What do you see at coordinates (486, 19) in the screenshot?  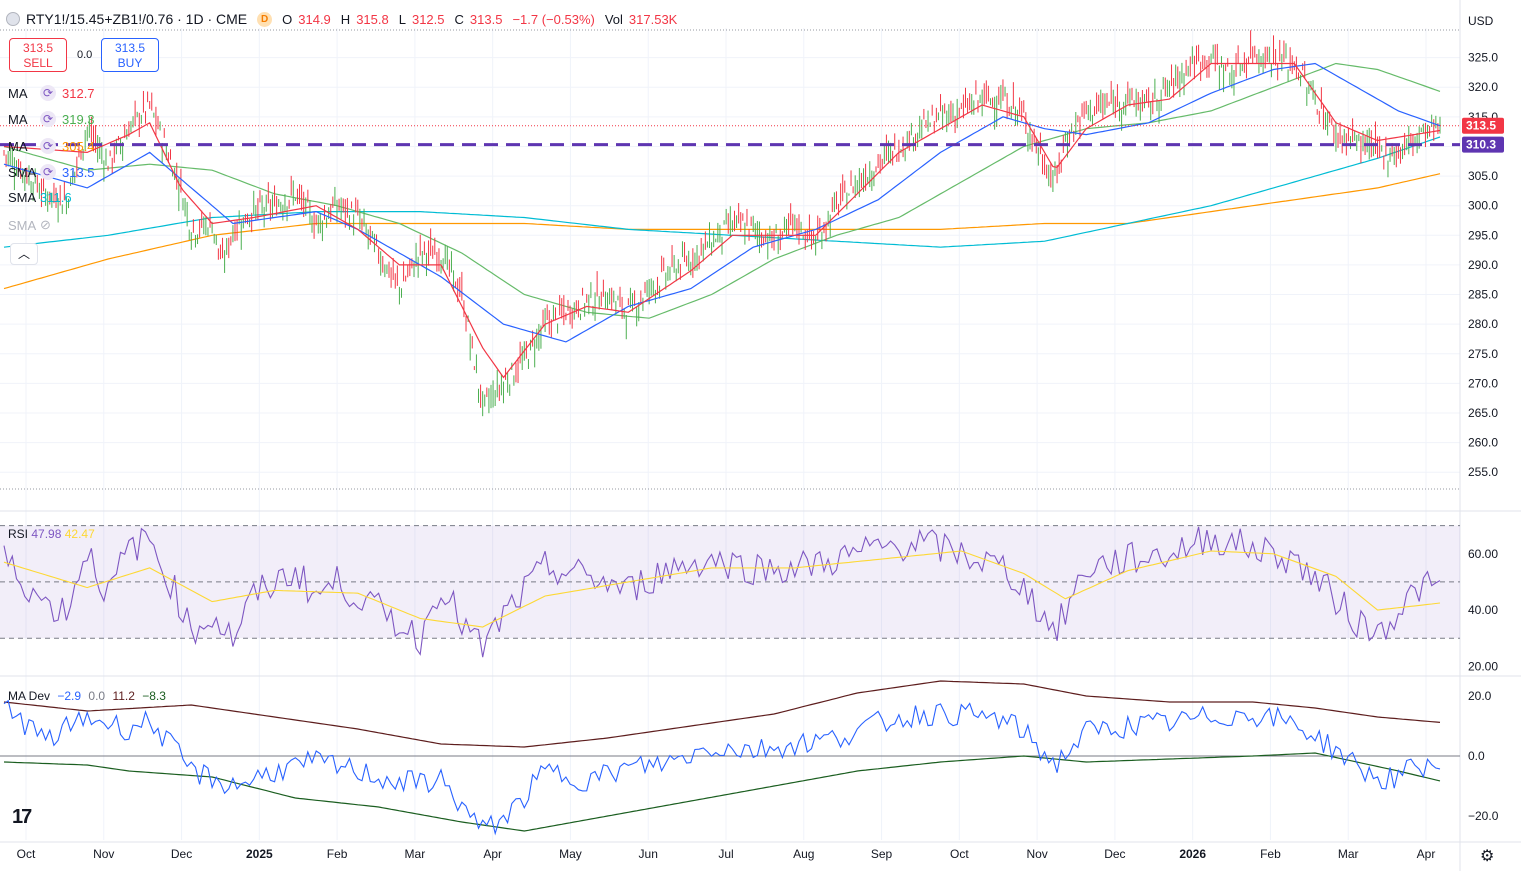 I see `close-value: 313.5` at bounding box center [486, 19].